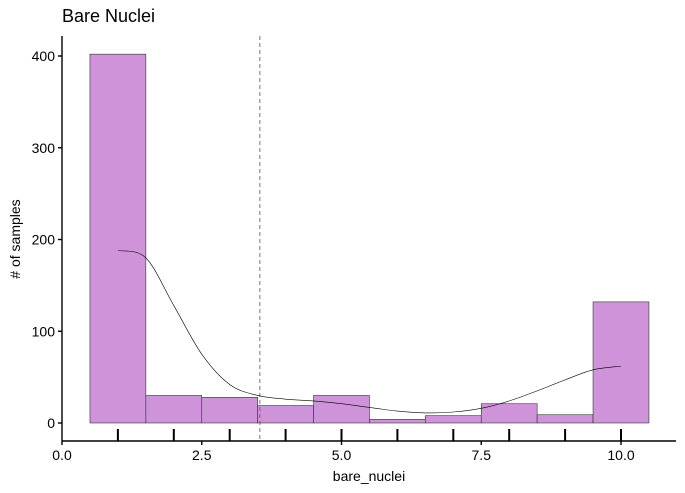  Describe the element at coordinates (620, 455) in the screenshot. I see `x-tick-label-5: 10.0` at that location.